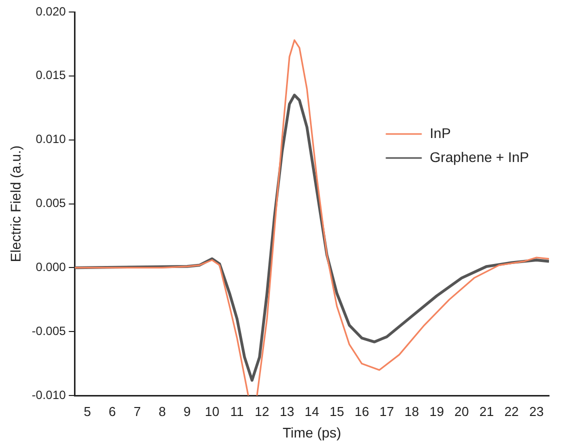 This screenshot has height=444, width=561. Describe the element at coordinates (87, 411) in the screenshot. I see `x-tick-label: 5` at that location.